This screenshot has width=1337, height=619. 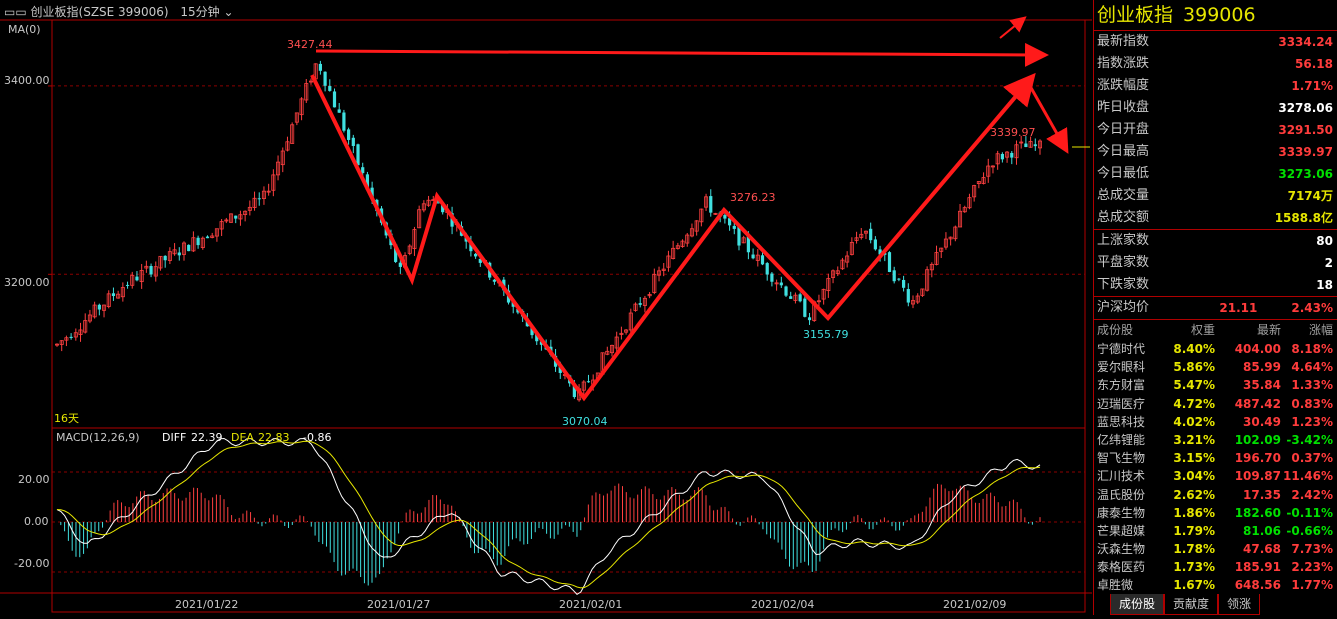 I want to click on window-icon: ▭▭, so click(x=15, y=12).